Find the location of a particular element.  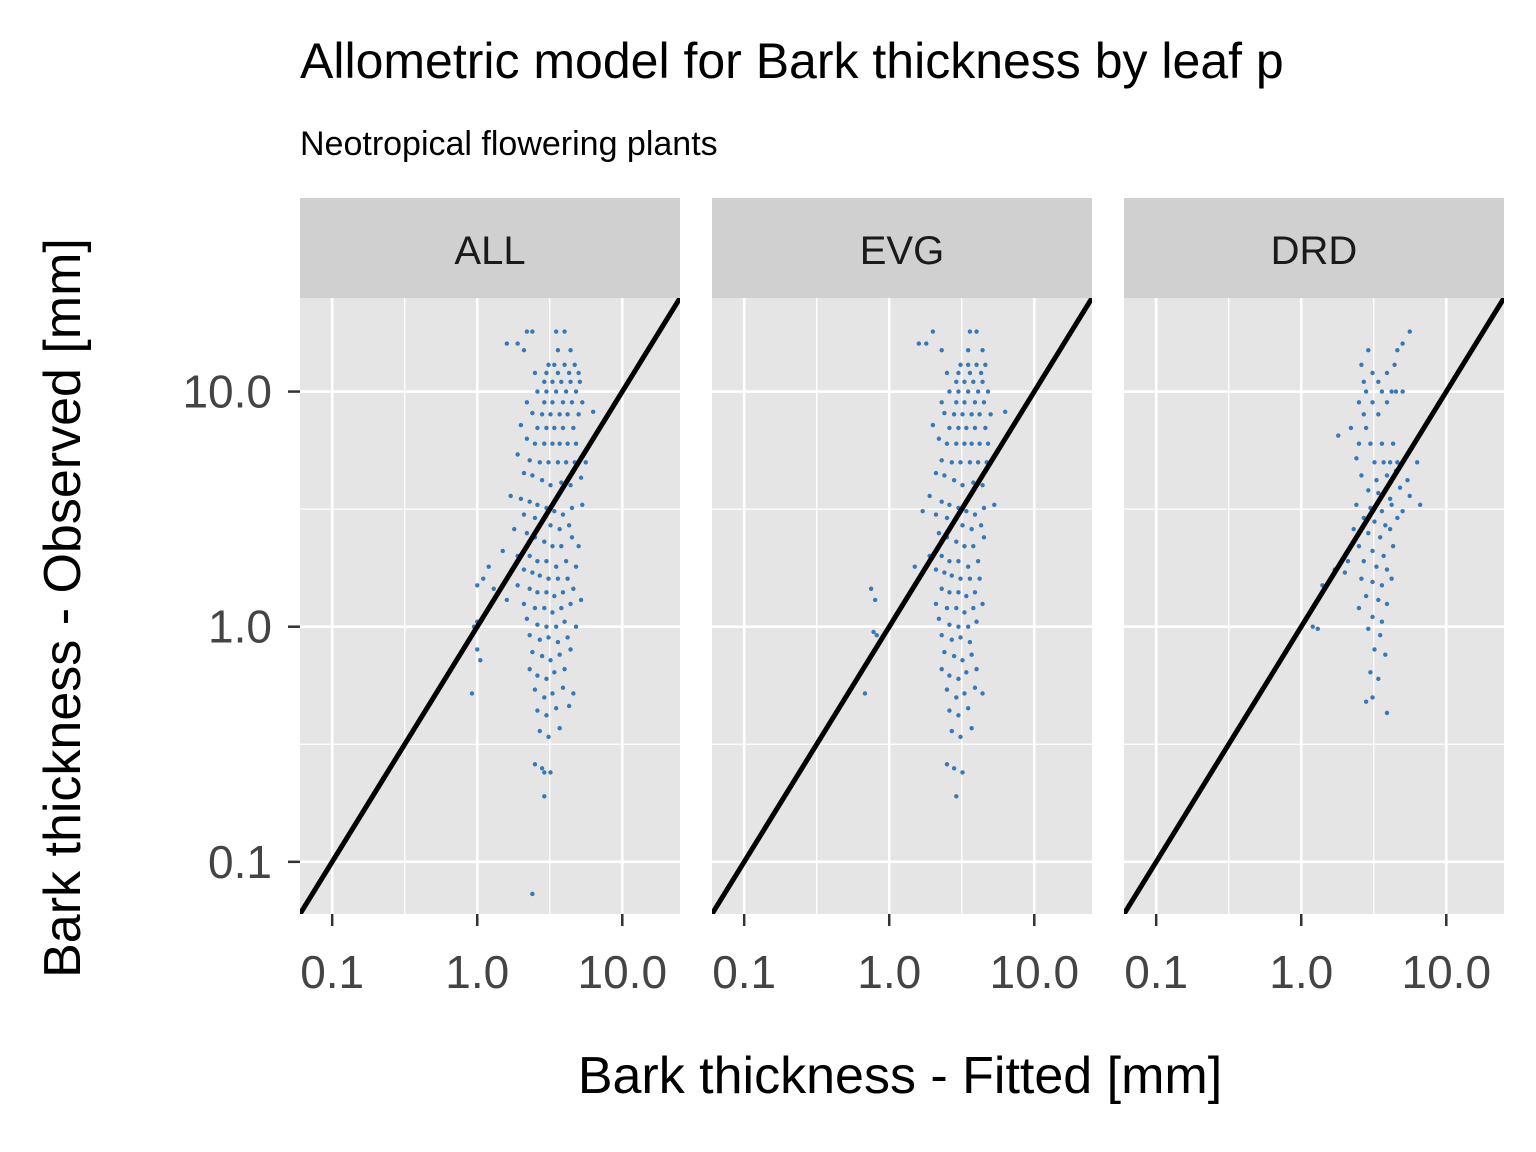

facet-strip is located at coordinates (902, 248).